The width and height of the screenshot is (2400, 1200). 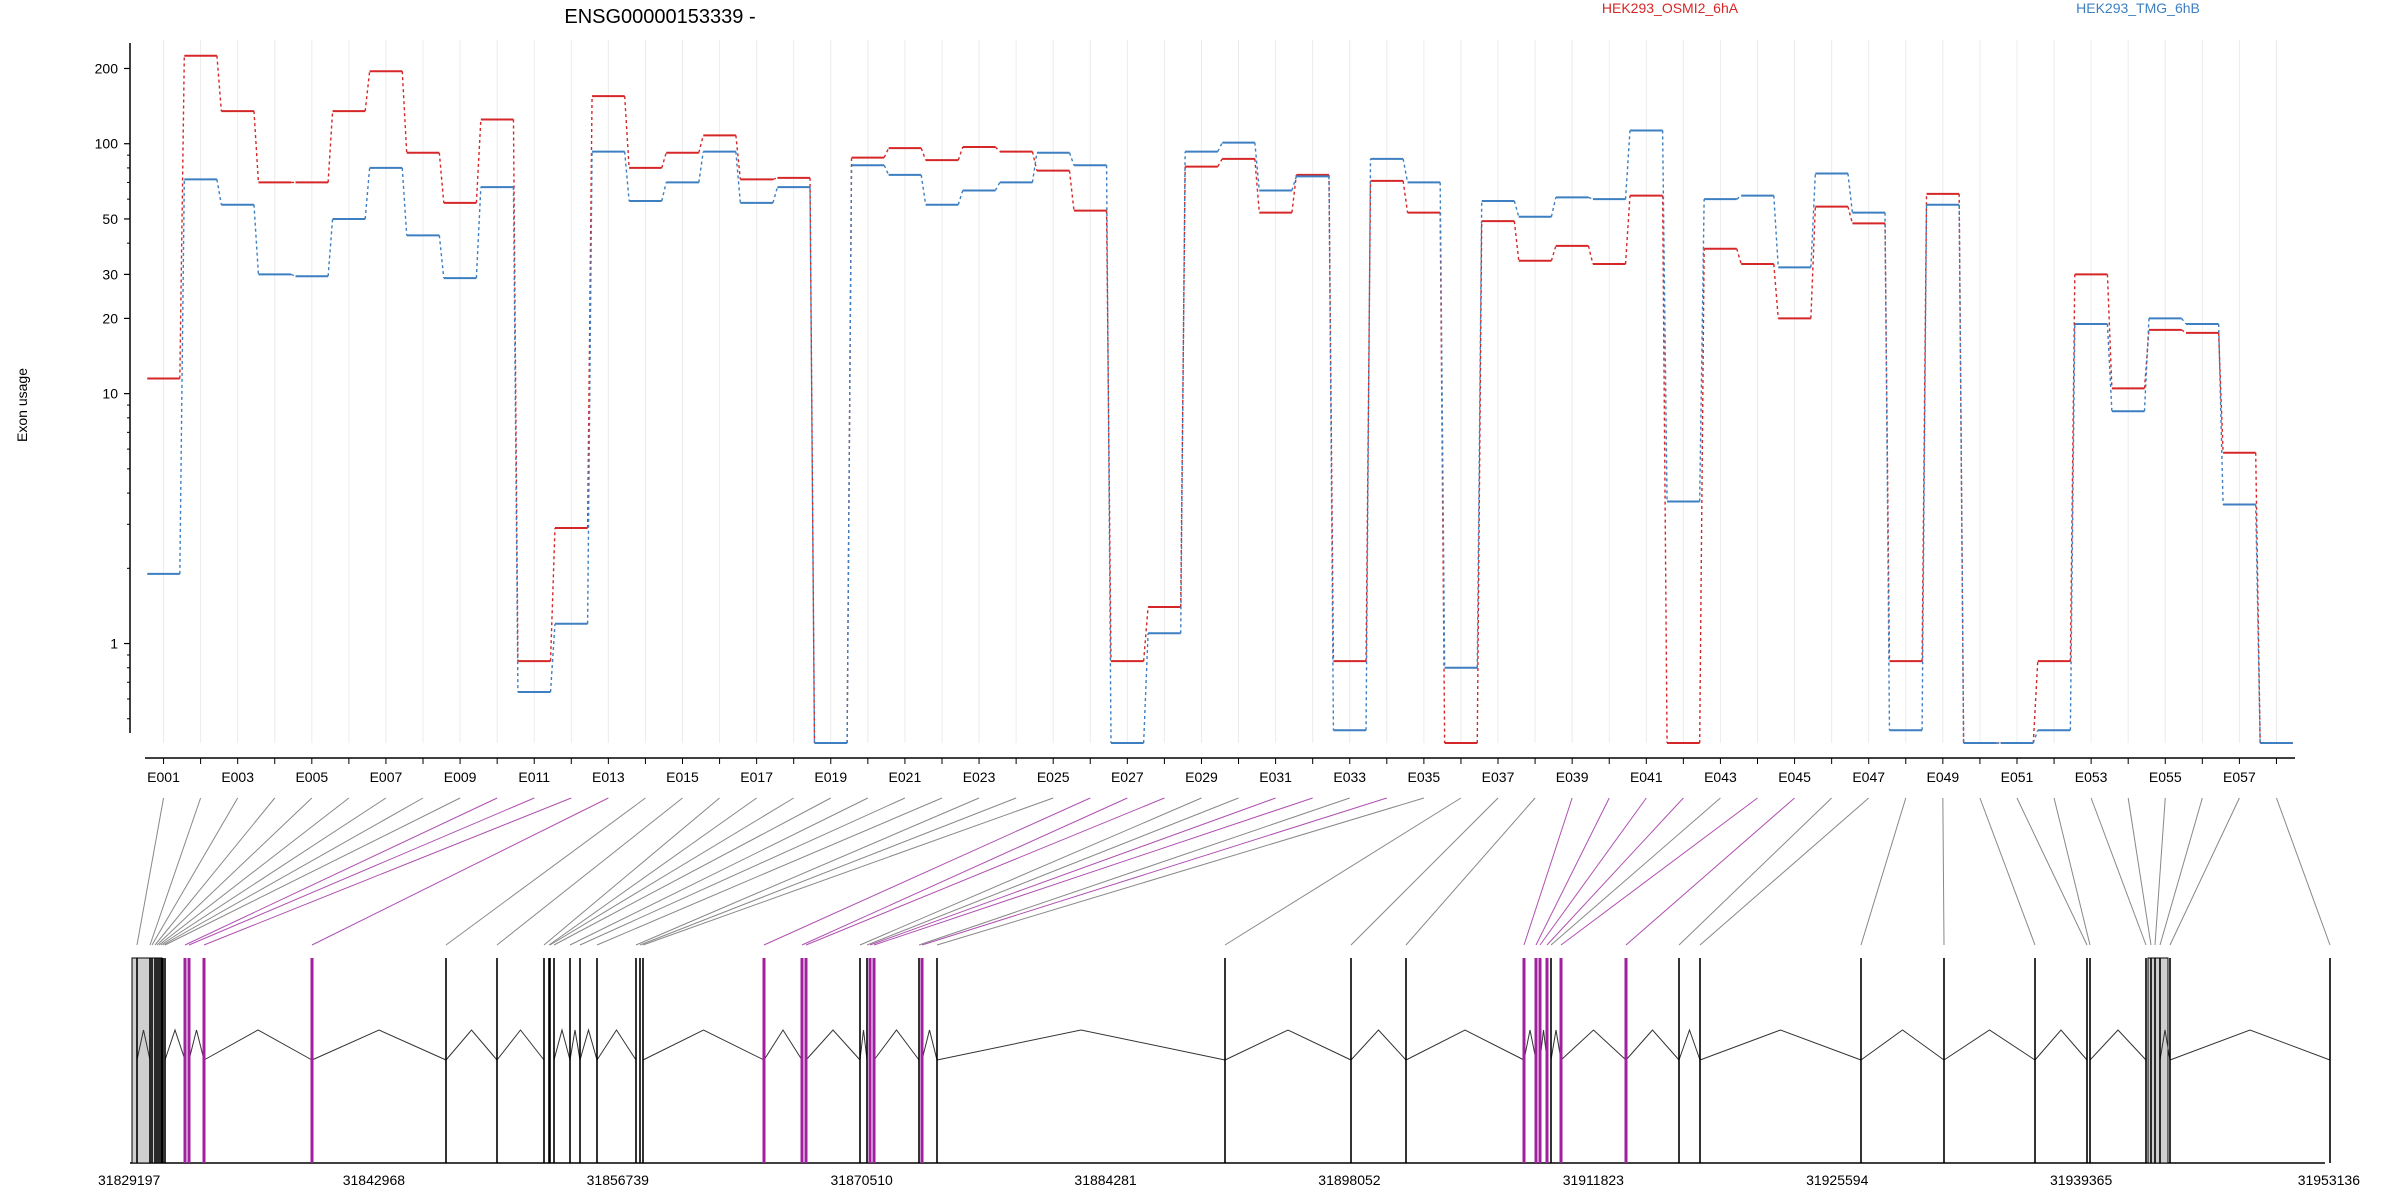 What do you see at coordinates (107, 144) in the screenshot?
I see `y-tick-label: 100` at bounding box center [107, 144].